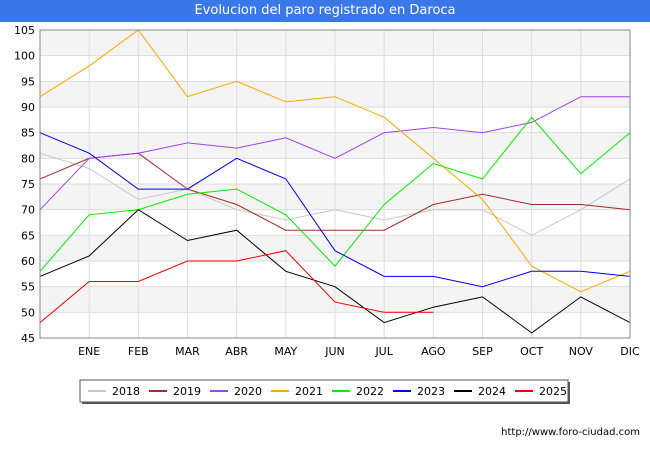 Image resolution: width=650 pixels, height=450 pixels. Describe the element at coordinates (28, 210) in the screenshot. I see `y-tick-label: 70` at that location.